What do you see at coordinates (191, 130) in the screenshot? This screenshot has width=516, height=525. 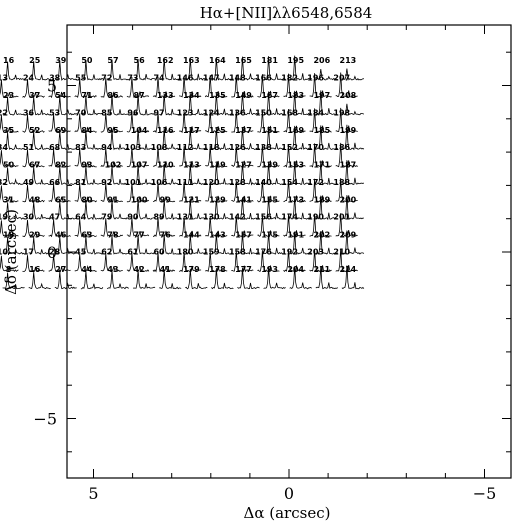 I see `fiber-label: 117` at bounding box center [191, 130].